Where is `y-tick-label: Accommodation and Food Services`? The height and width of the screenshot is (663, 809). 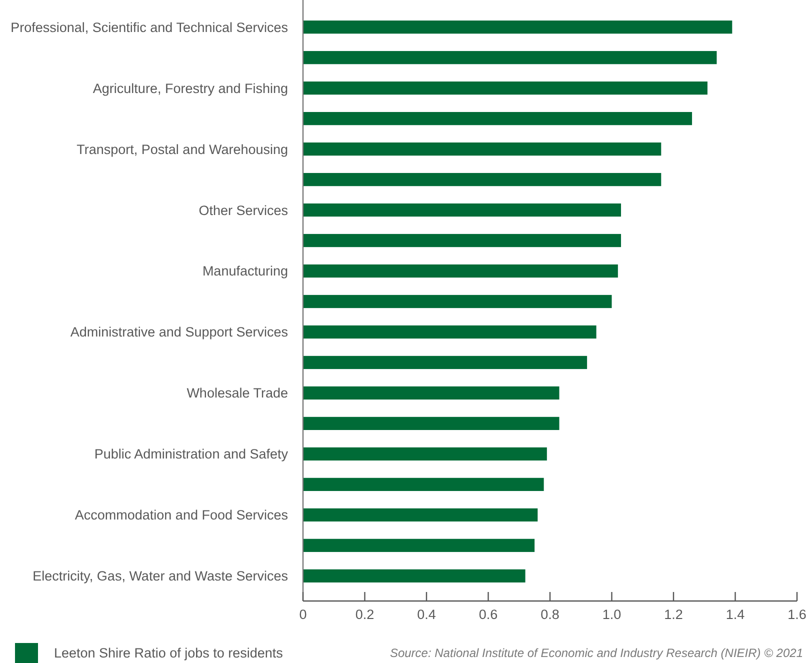 y-tick-label: Accommodation and Food Services is located at coordinates (181, 515).